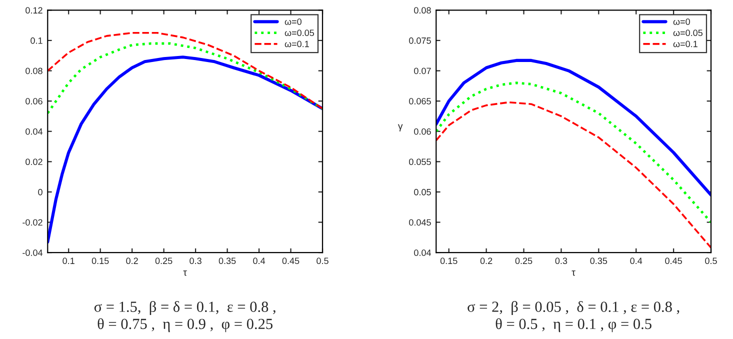 The height and width of the screenshot is (339, 733). What do you see at coordinates (40, 192) in the screenshot?
I see `y-tick-label: 0` at bounding box center [40, 192].